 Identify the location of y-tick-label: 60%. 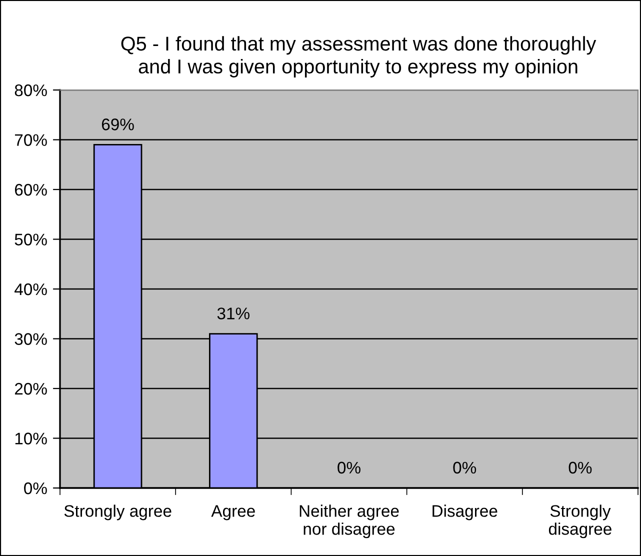
(30, 190).